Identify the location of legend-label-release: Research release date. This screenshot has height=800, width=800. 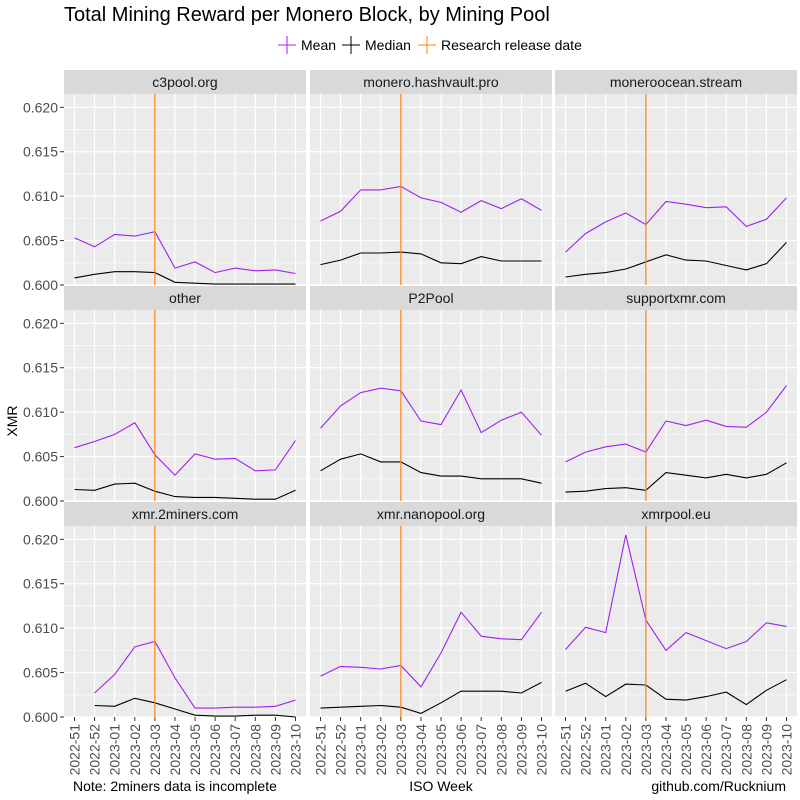
(511, 45).